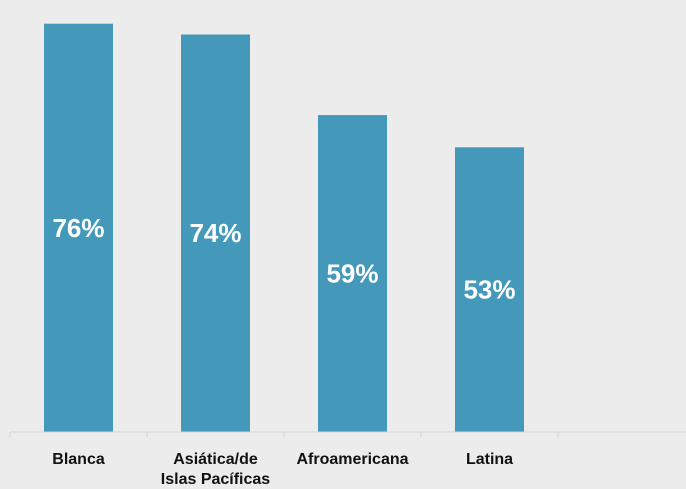  I want to click on bar-value-label: 53%, so click(489, 290).